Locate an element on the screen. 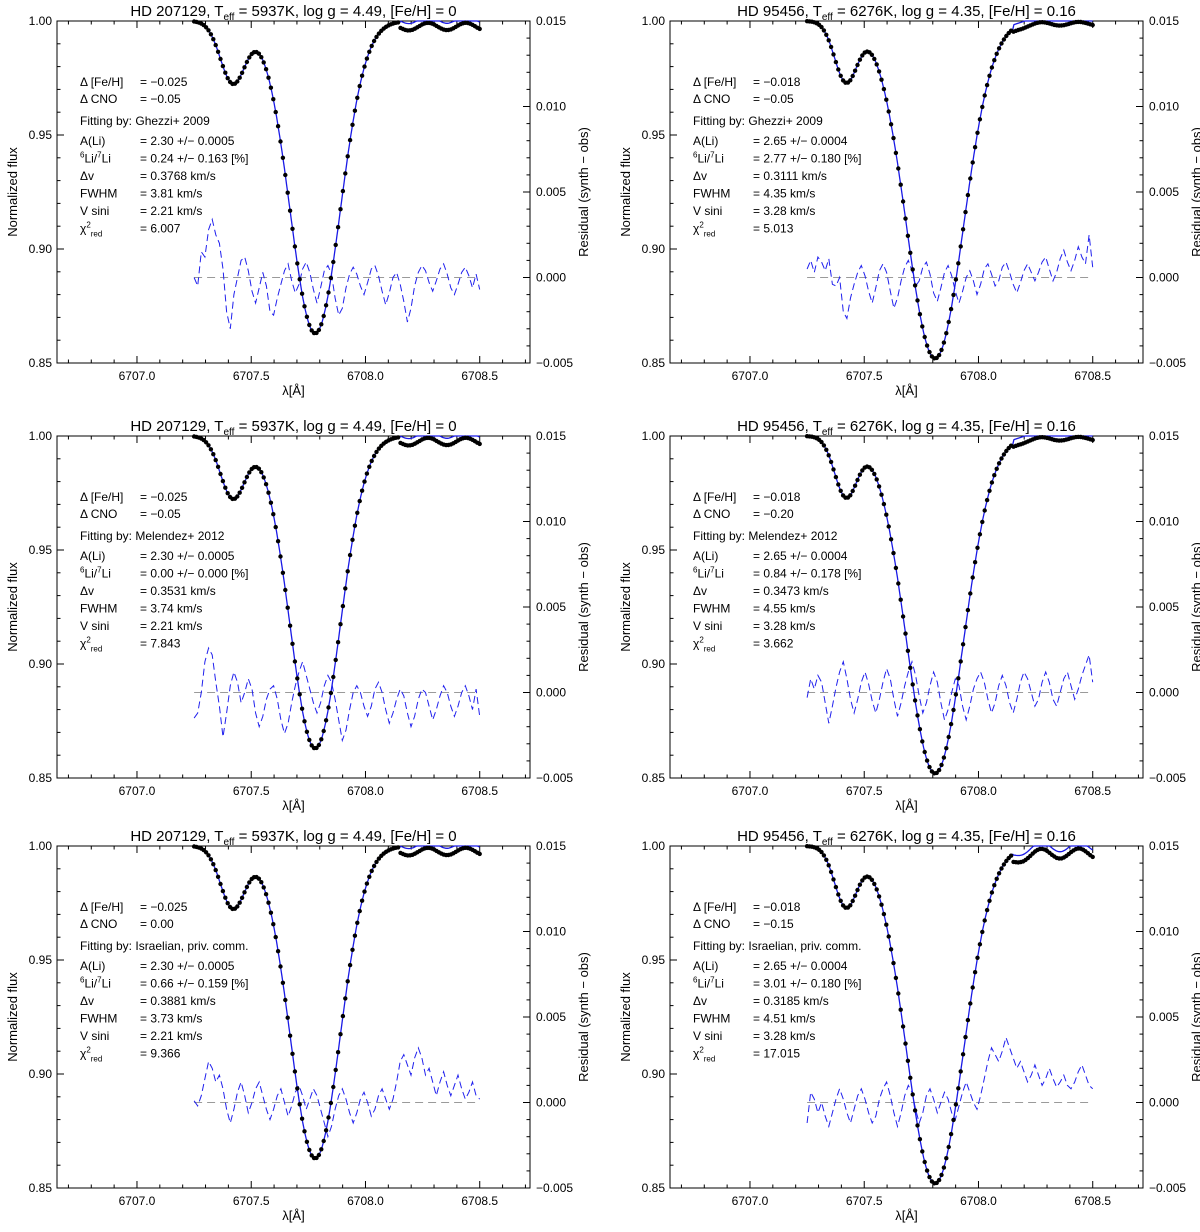 The width and height of the screenshot is (1200, 1232). y-tick-label: 1.00 is located at coordinates (654, 436).